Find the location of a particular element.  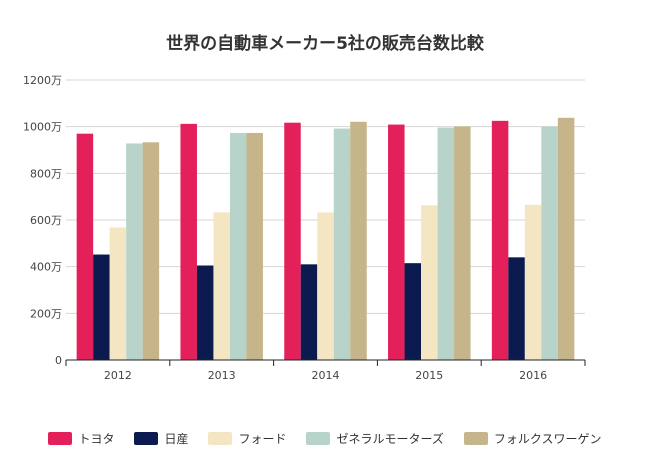

legend-item: トヨタ is located at coordinates (81, 438).